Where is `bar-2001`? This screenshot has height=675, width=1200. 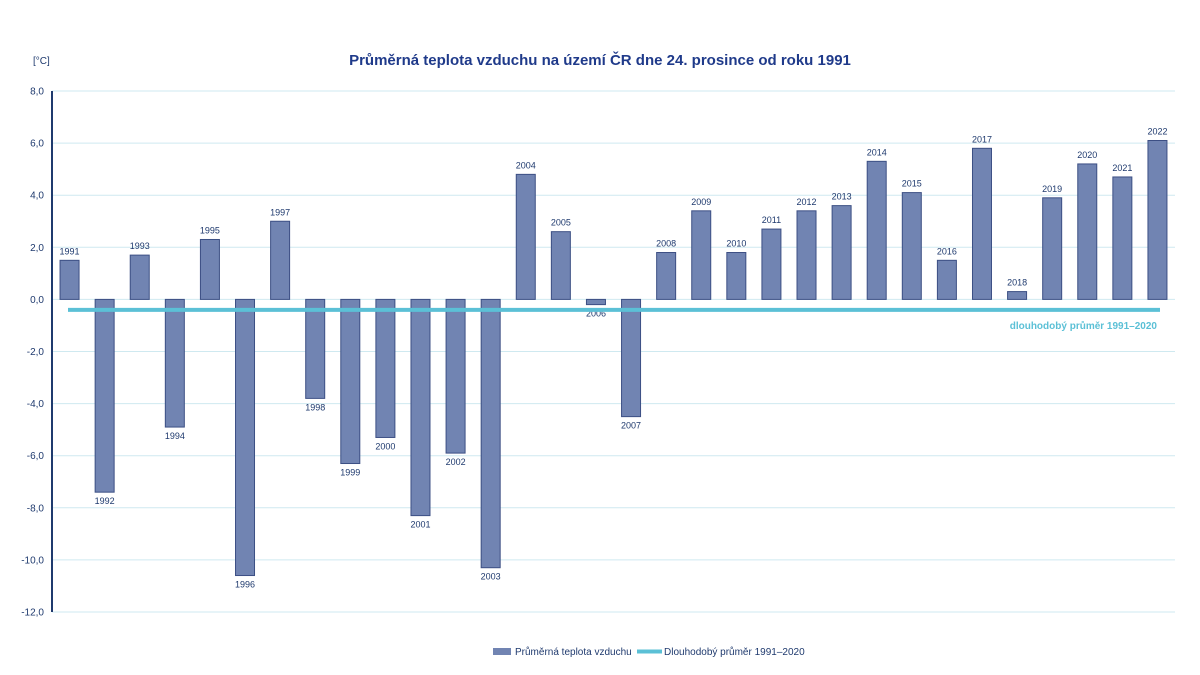 bar-2001 is located at coordinates (420, 407).